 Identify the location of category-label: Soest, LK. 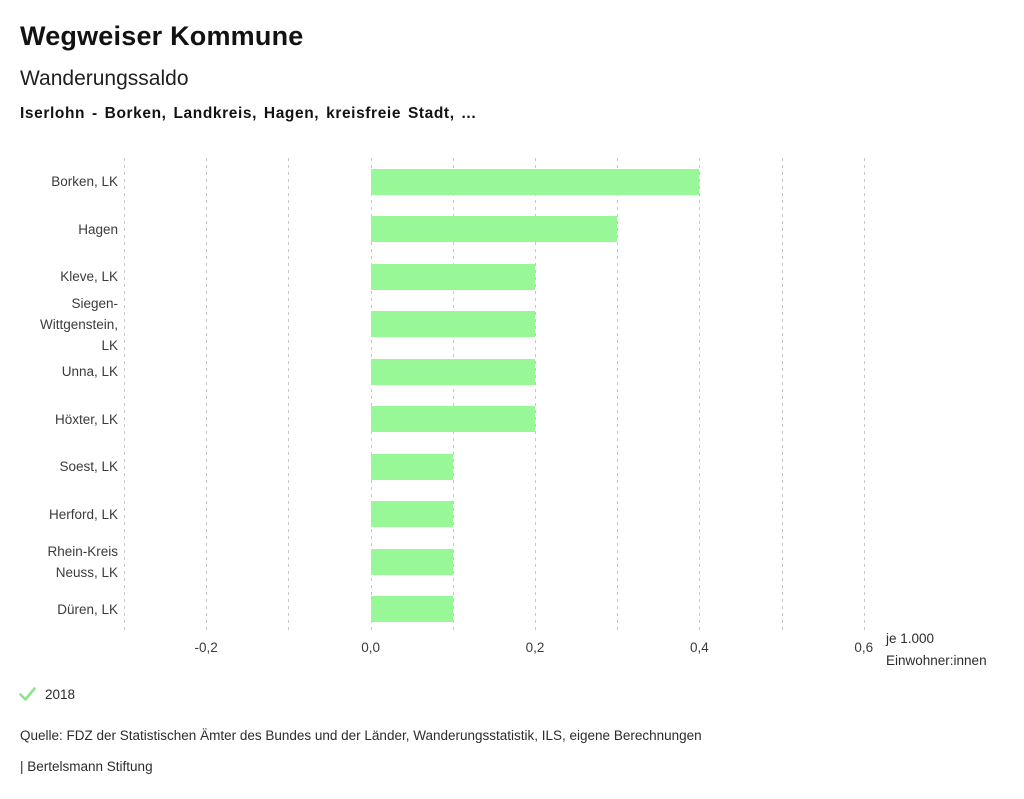
(59, 467).